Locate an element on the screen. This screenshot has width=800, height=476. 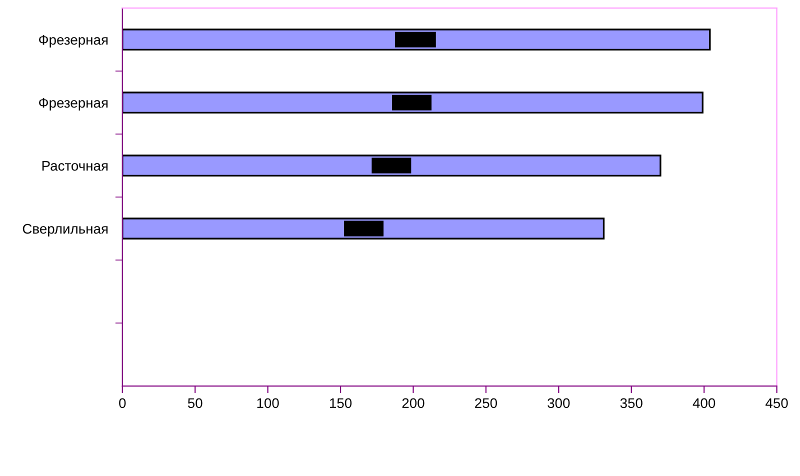
x-tick-label: 250 is located at coordinates (486, 403).